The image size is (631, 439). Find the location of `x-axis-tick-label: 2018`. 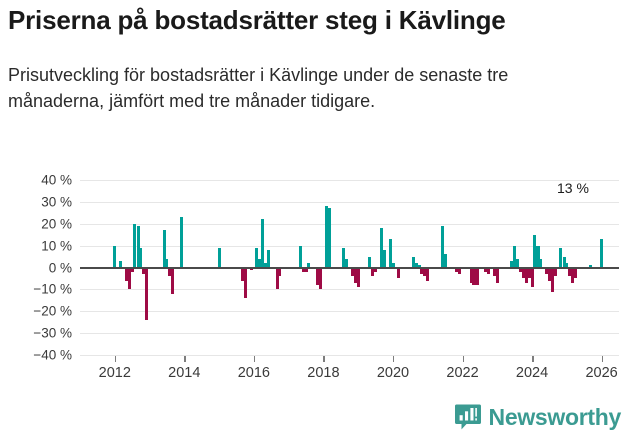

x-axis-tick-label: 2018 is located at coordinates (323, 373).